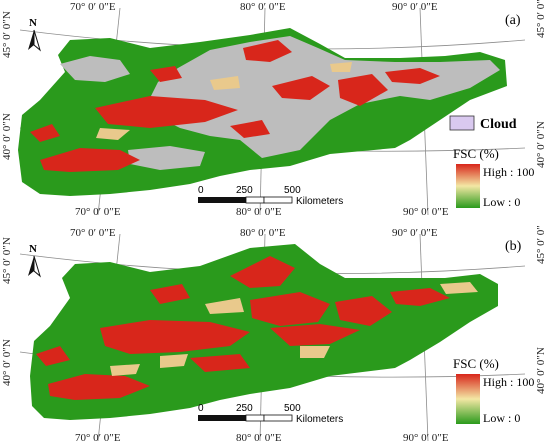 The image size is (550, 445). What do you see at coordinates (319, 201) in the screenshot?
I see `scale-unit-a: Kilometers` at bounding box center [319, 201].